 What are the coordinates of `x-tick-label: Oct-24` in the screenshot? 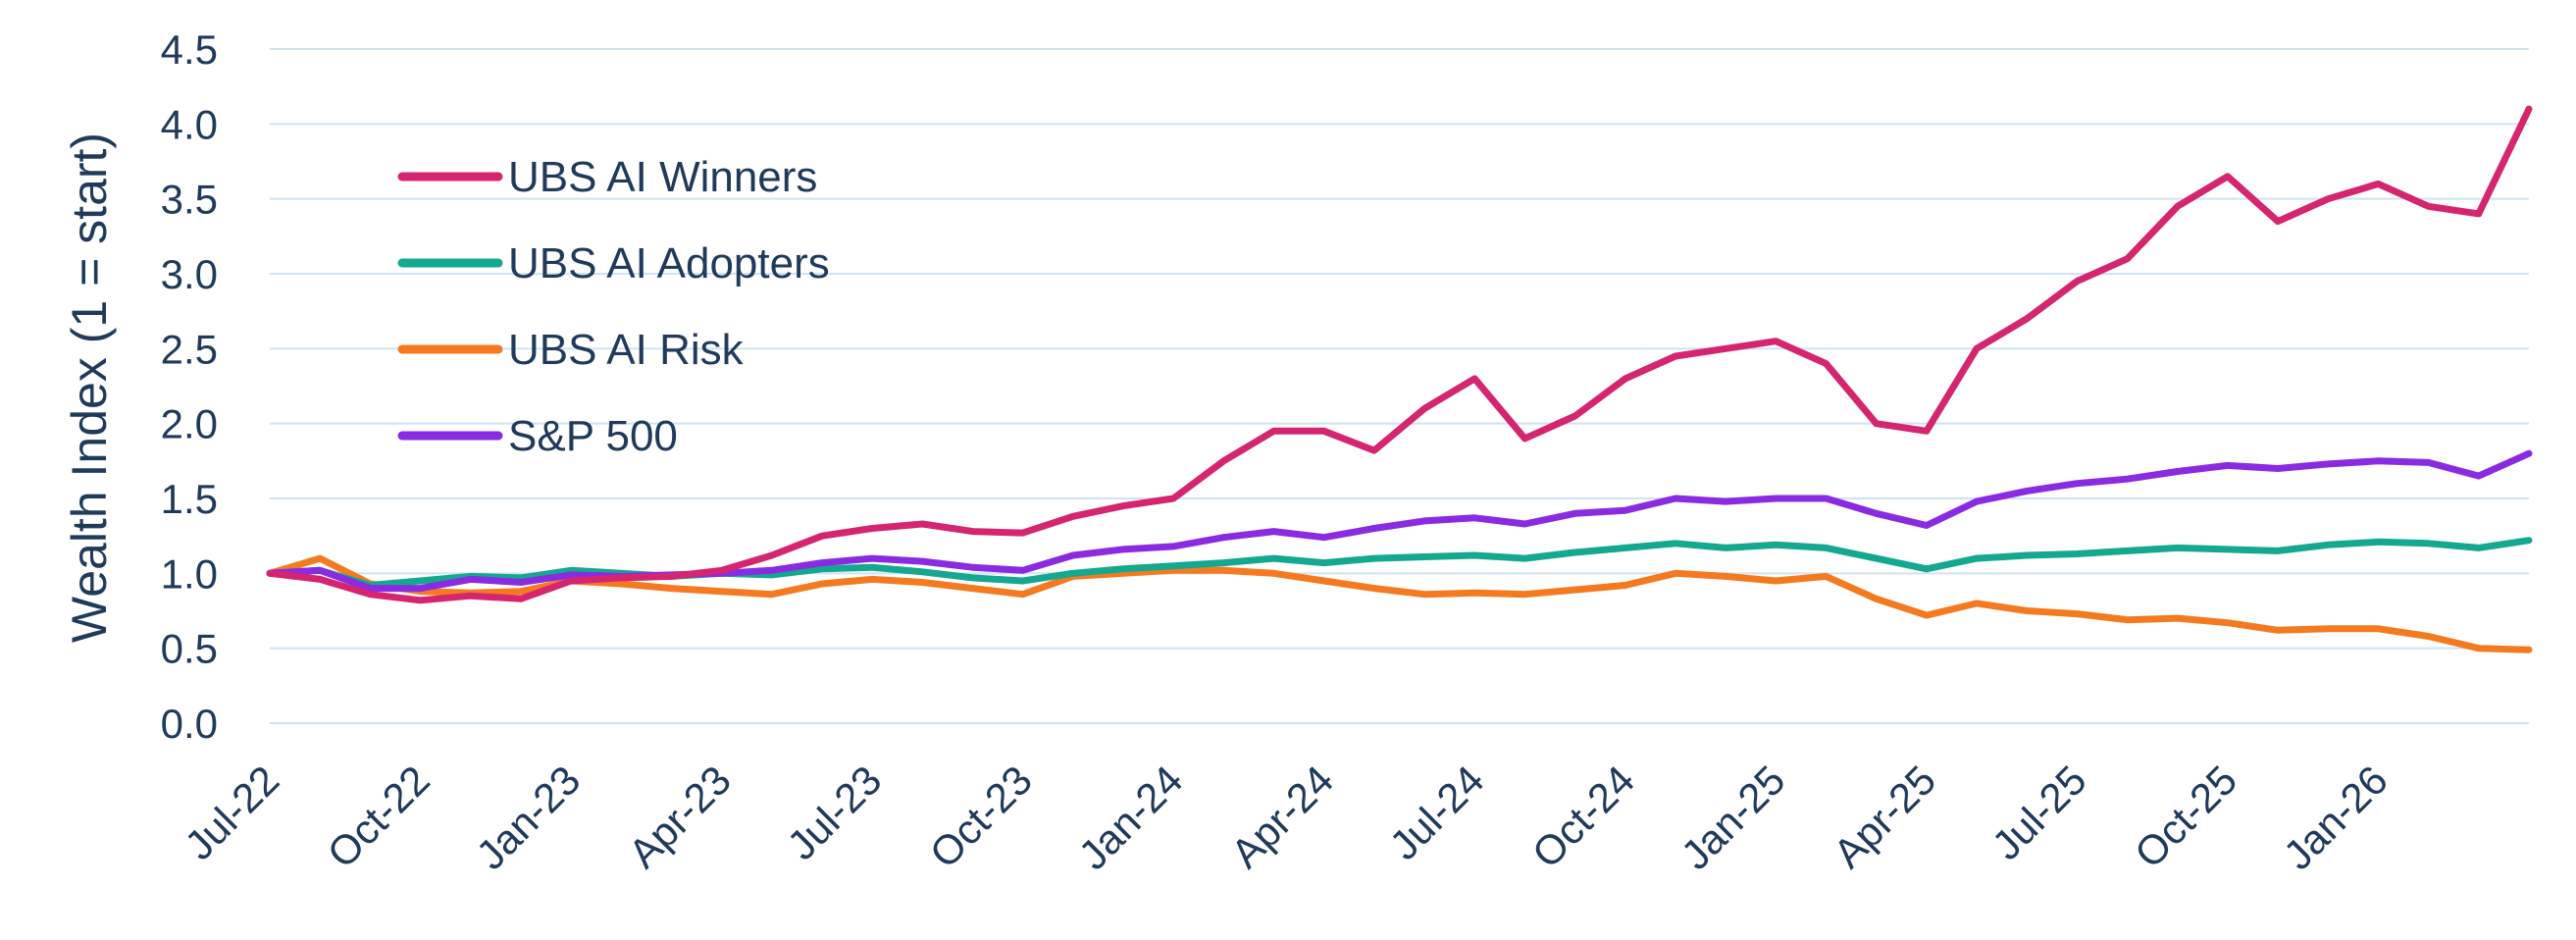 It's located at (1583, 817).